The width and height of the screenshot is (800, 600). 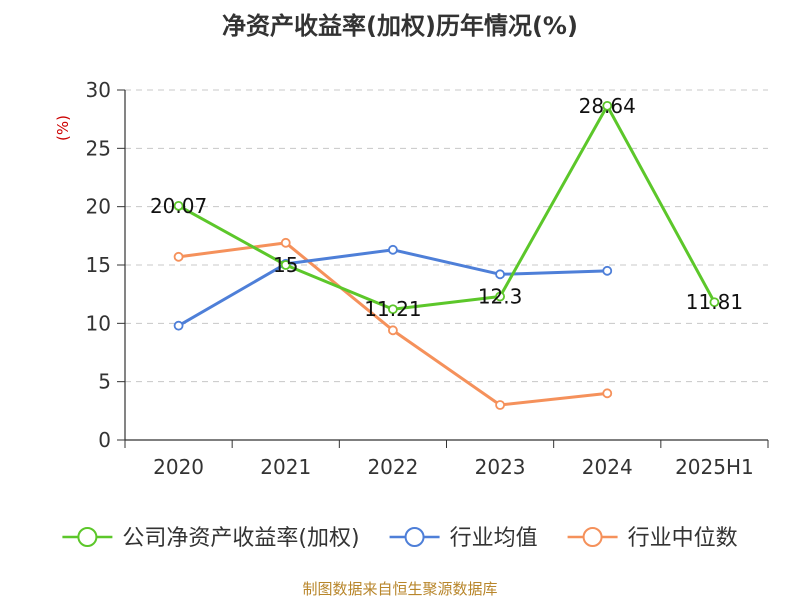 I want to click on x-tick-label: 2023, so click(x=500, y=467).